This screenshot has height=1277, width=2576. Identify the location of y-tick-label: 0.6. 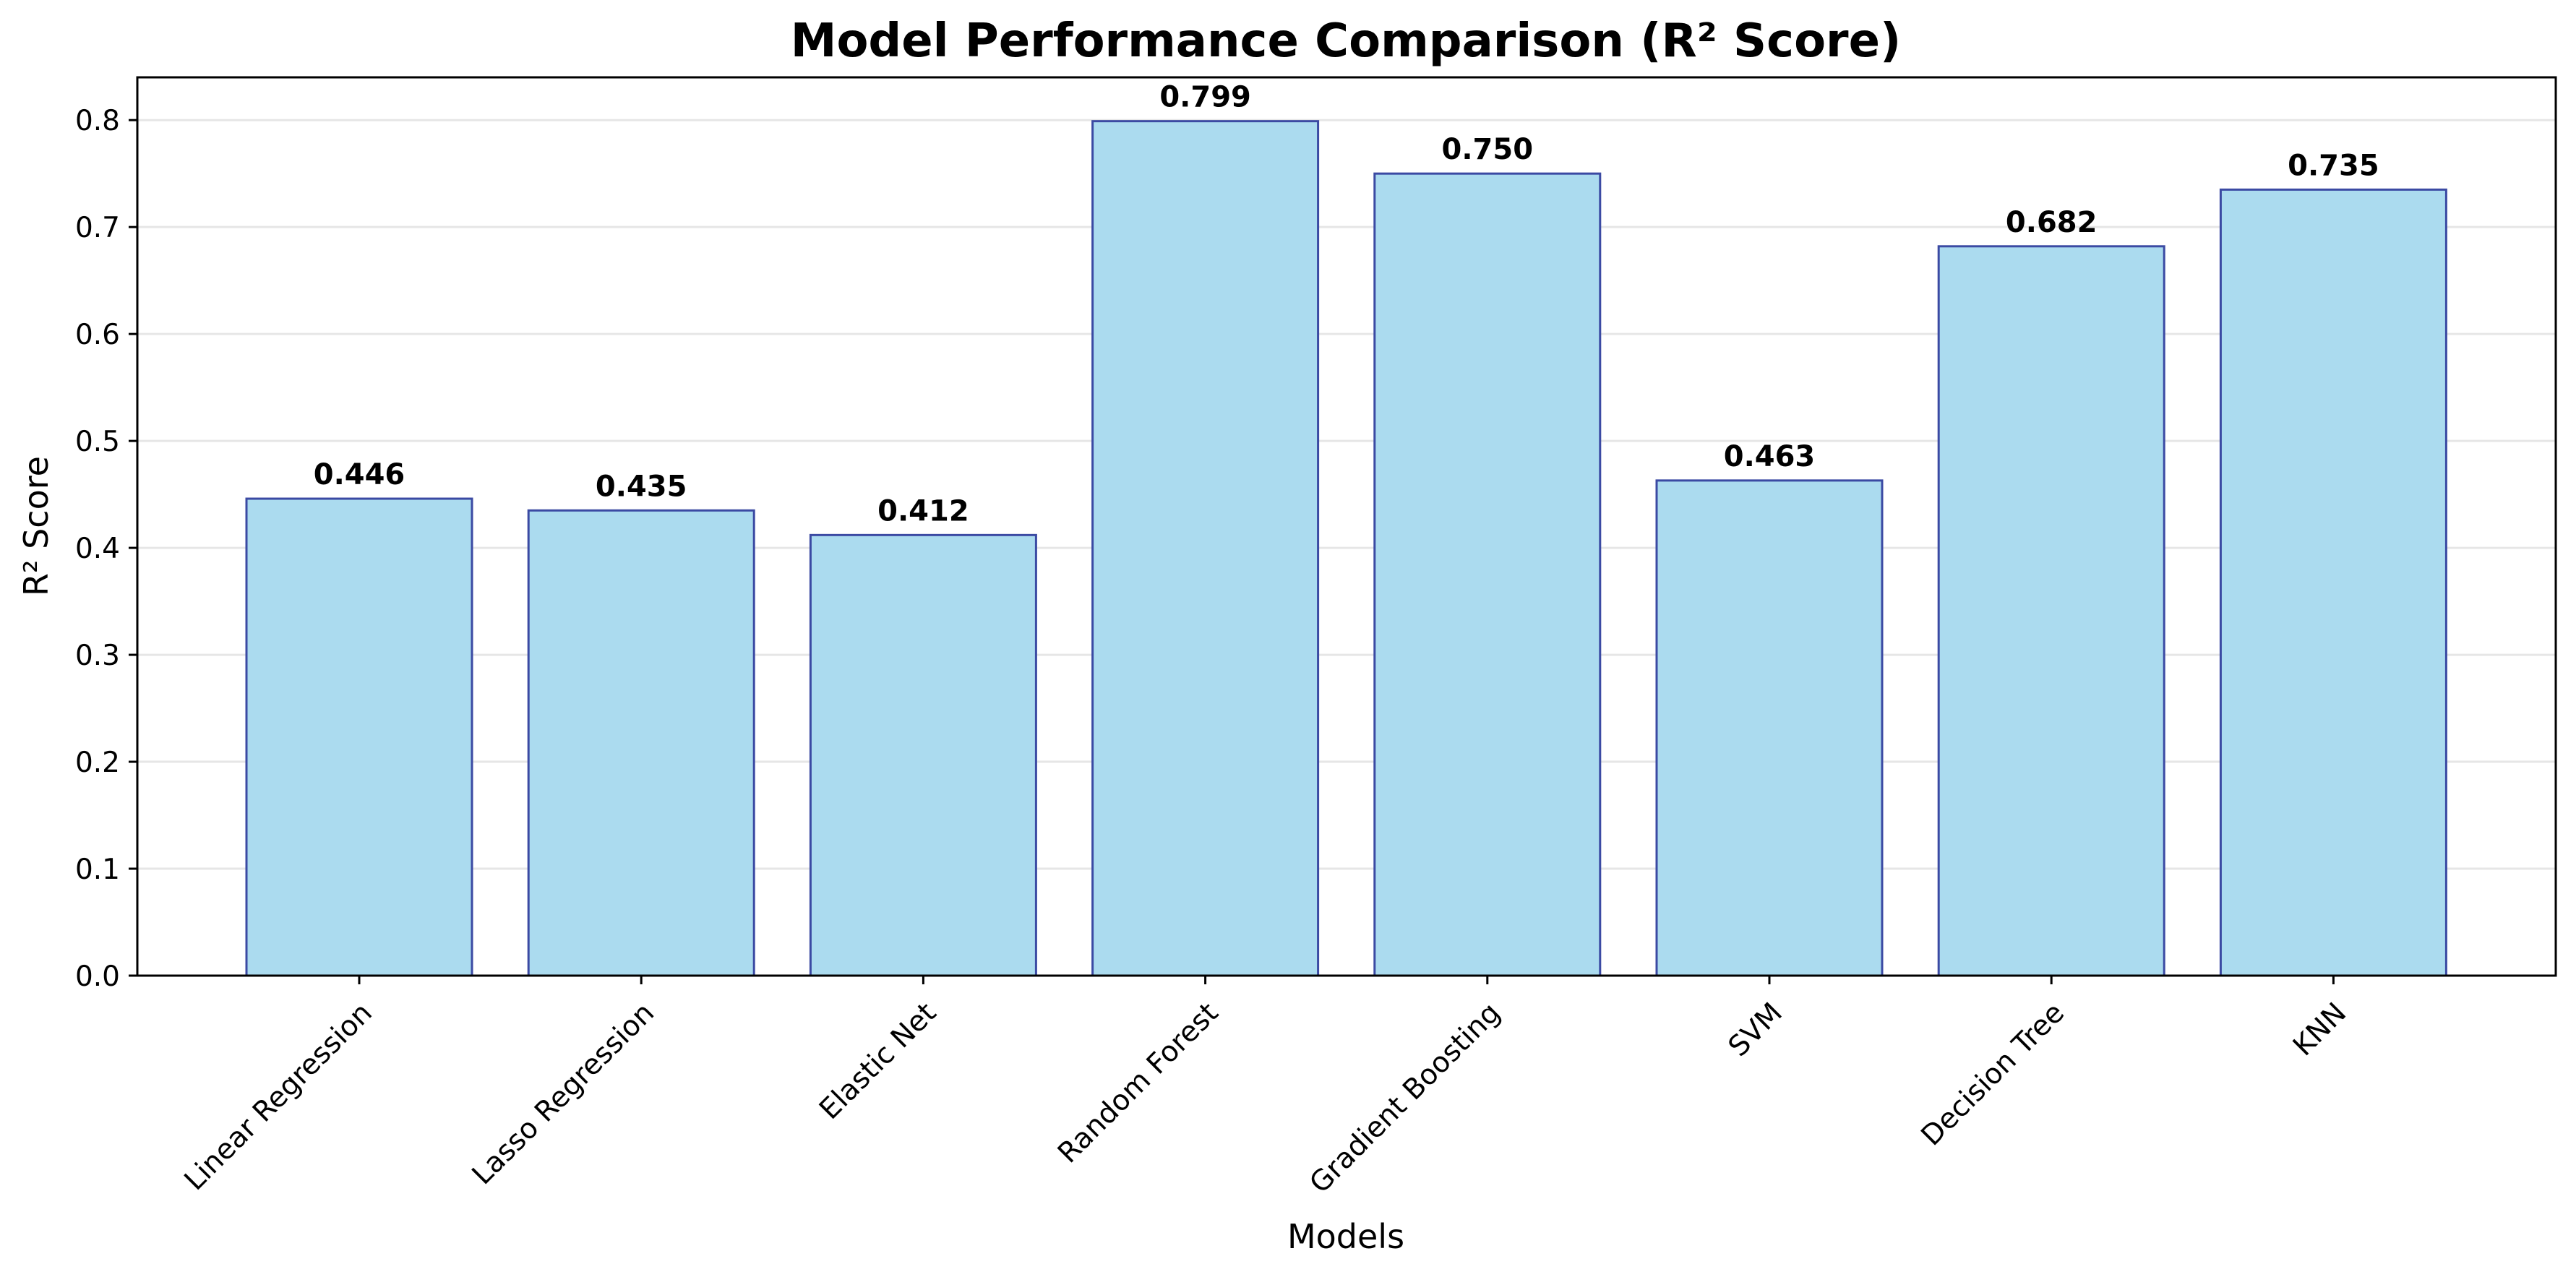
(98, 335).